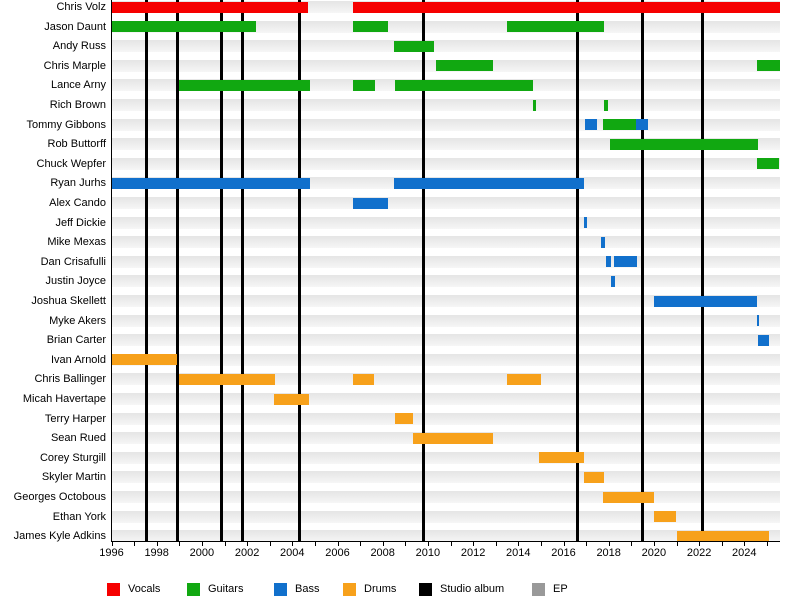 This screenshot has width=800, height=615. I want to click on member-name-label: Brian Carter, so click(76, 340).